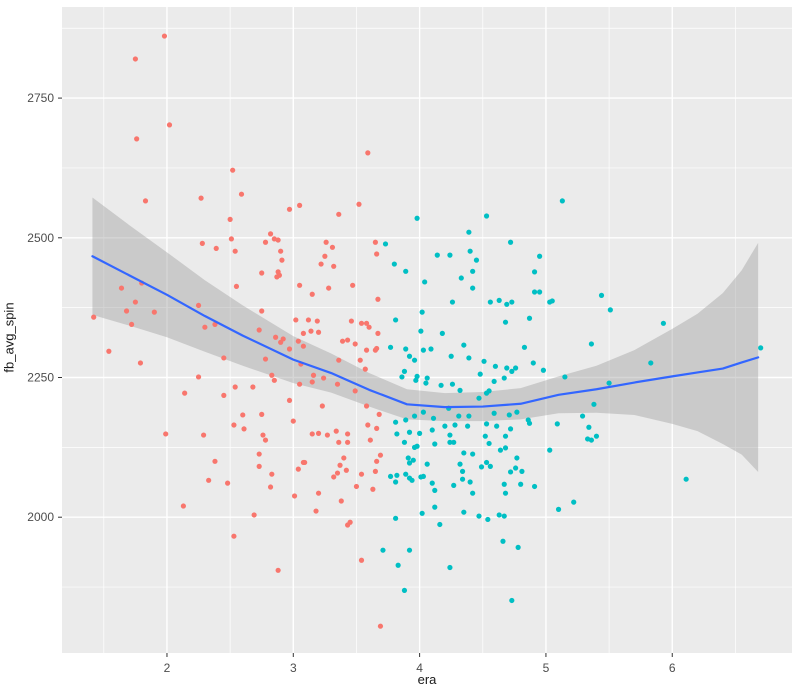 This screenshot has height=700, width=800. What do you see at coordinates (672, 668) in the screenshot?
I see `x-axis-tick-label: 6` at bounding box center [672, 668].